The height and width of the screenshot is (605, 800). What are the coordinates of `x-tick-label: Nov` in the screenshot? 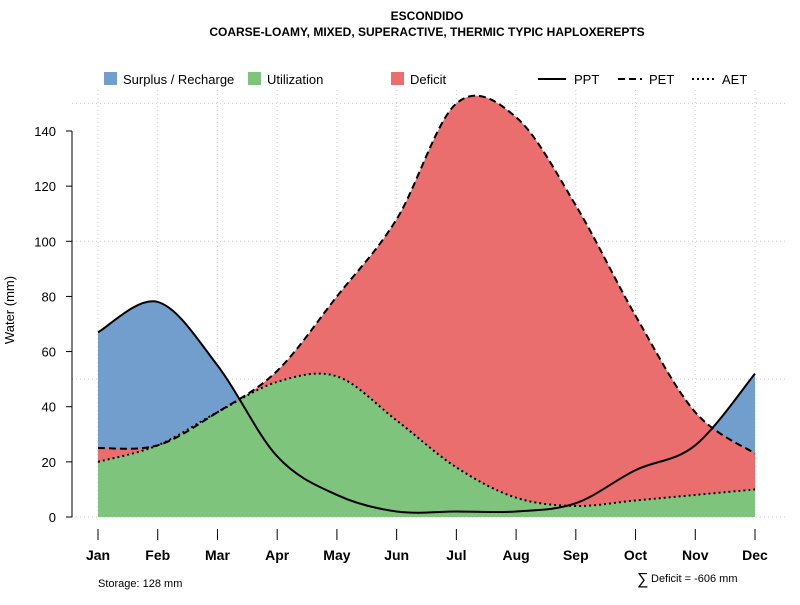 It's located at (695, 555).